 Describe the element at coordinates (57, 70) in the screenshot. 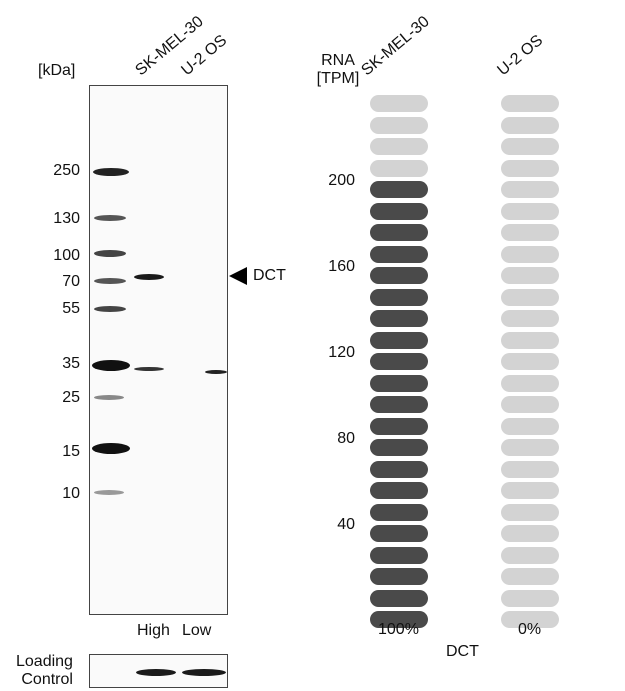

I see `kda-unit-label: [kDa]` at that location.